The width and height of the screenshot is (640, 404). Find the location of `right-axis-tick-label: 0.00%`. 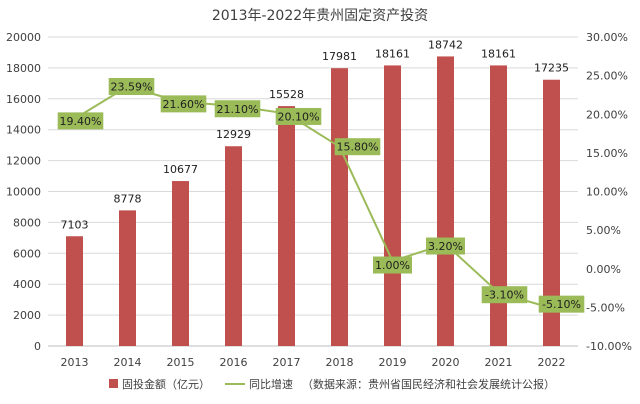

right-axis-tick-label: 0.00% is located at coordinates (603, 269).